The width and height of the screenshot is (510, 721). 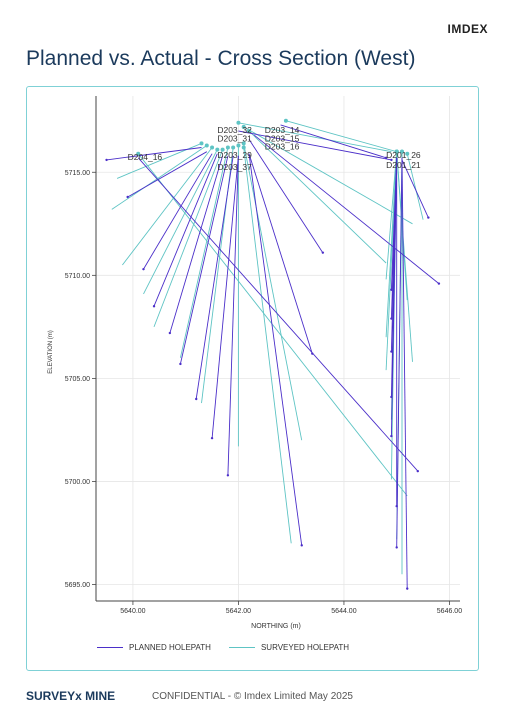 What do you see at coordinates (170, 647) in the screenshot?
I see `legend-planned-label: PLANNED HOLEPATH` at bounding box center [170, 647].